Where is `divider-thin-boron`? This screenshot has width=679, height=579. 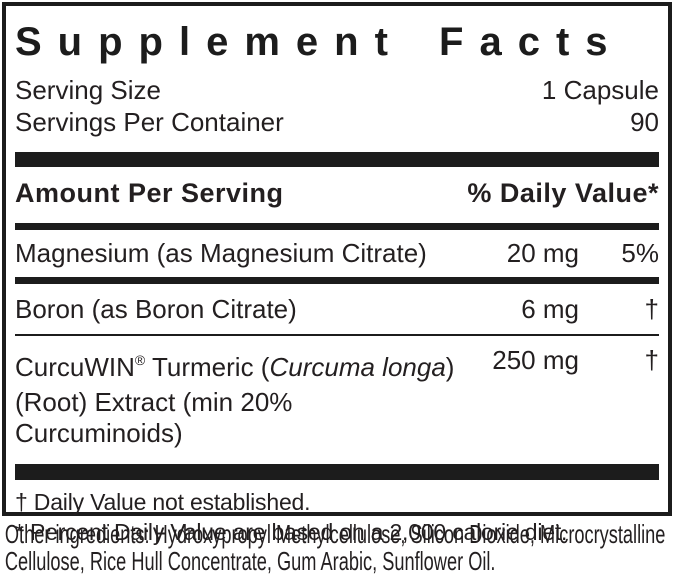
divider-thin-boron is located at coordinates (337, 335).